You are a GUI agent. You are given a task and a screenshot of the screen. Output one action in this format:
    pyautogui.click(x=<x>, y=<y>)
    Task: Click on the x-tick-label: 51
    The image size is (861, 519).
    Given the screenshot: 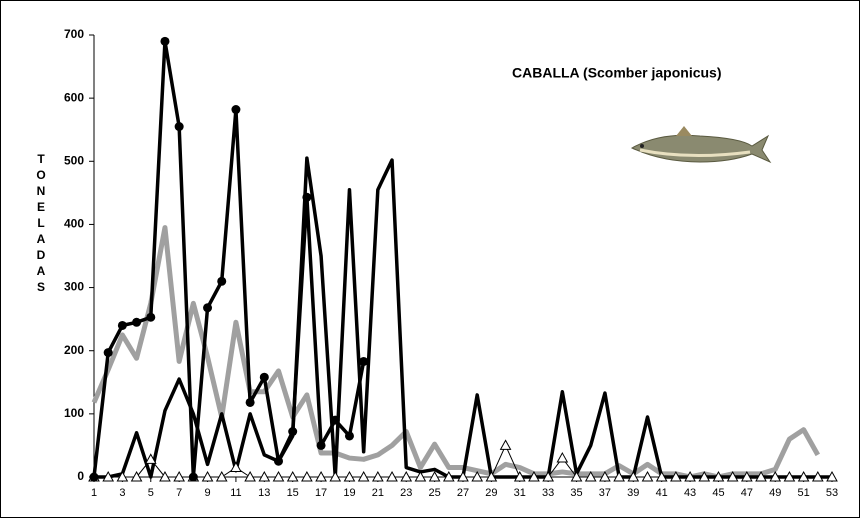 What is the action you would take?
    pyautogui.click(x=803, y=493)
    